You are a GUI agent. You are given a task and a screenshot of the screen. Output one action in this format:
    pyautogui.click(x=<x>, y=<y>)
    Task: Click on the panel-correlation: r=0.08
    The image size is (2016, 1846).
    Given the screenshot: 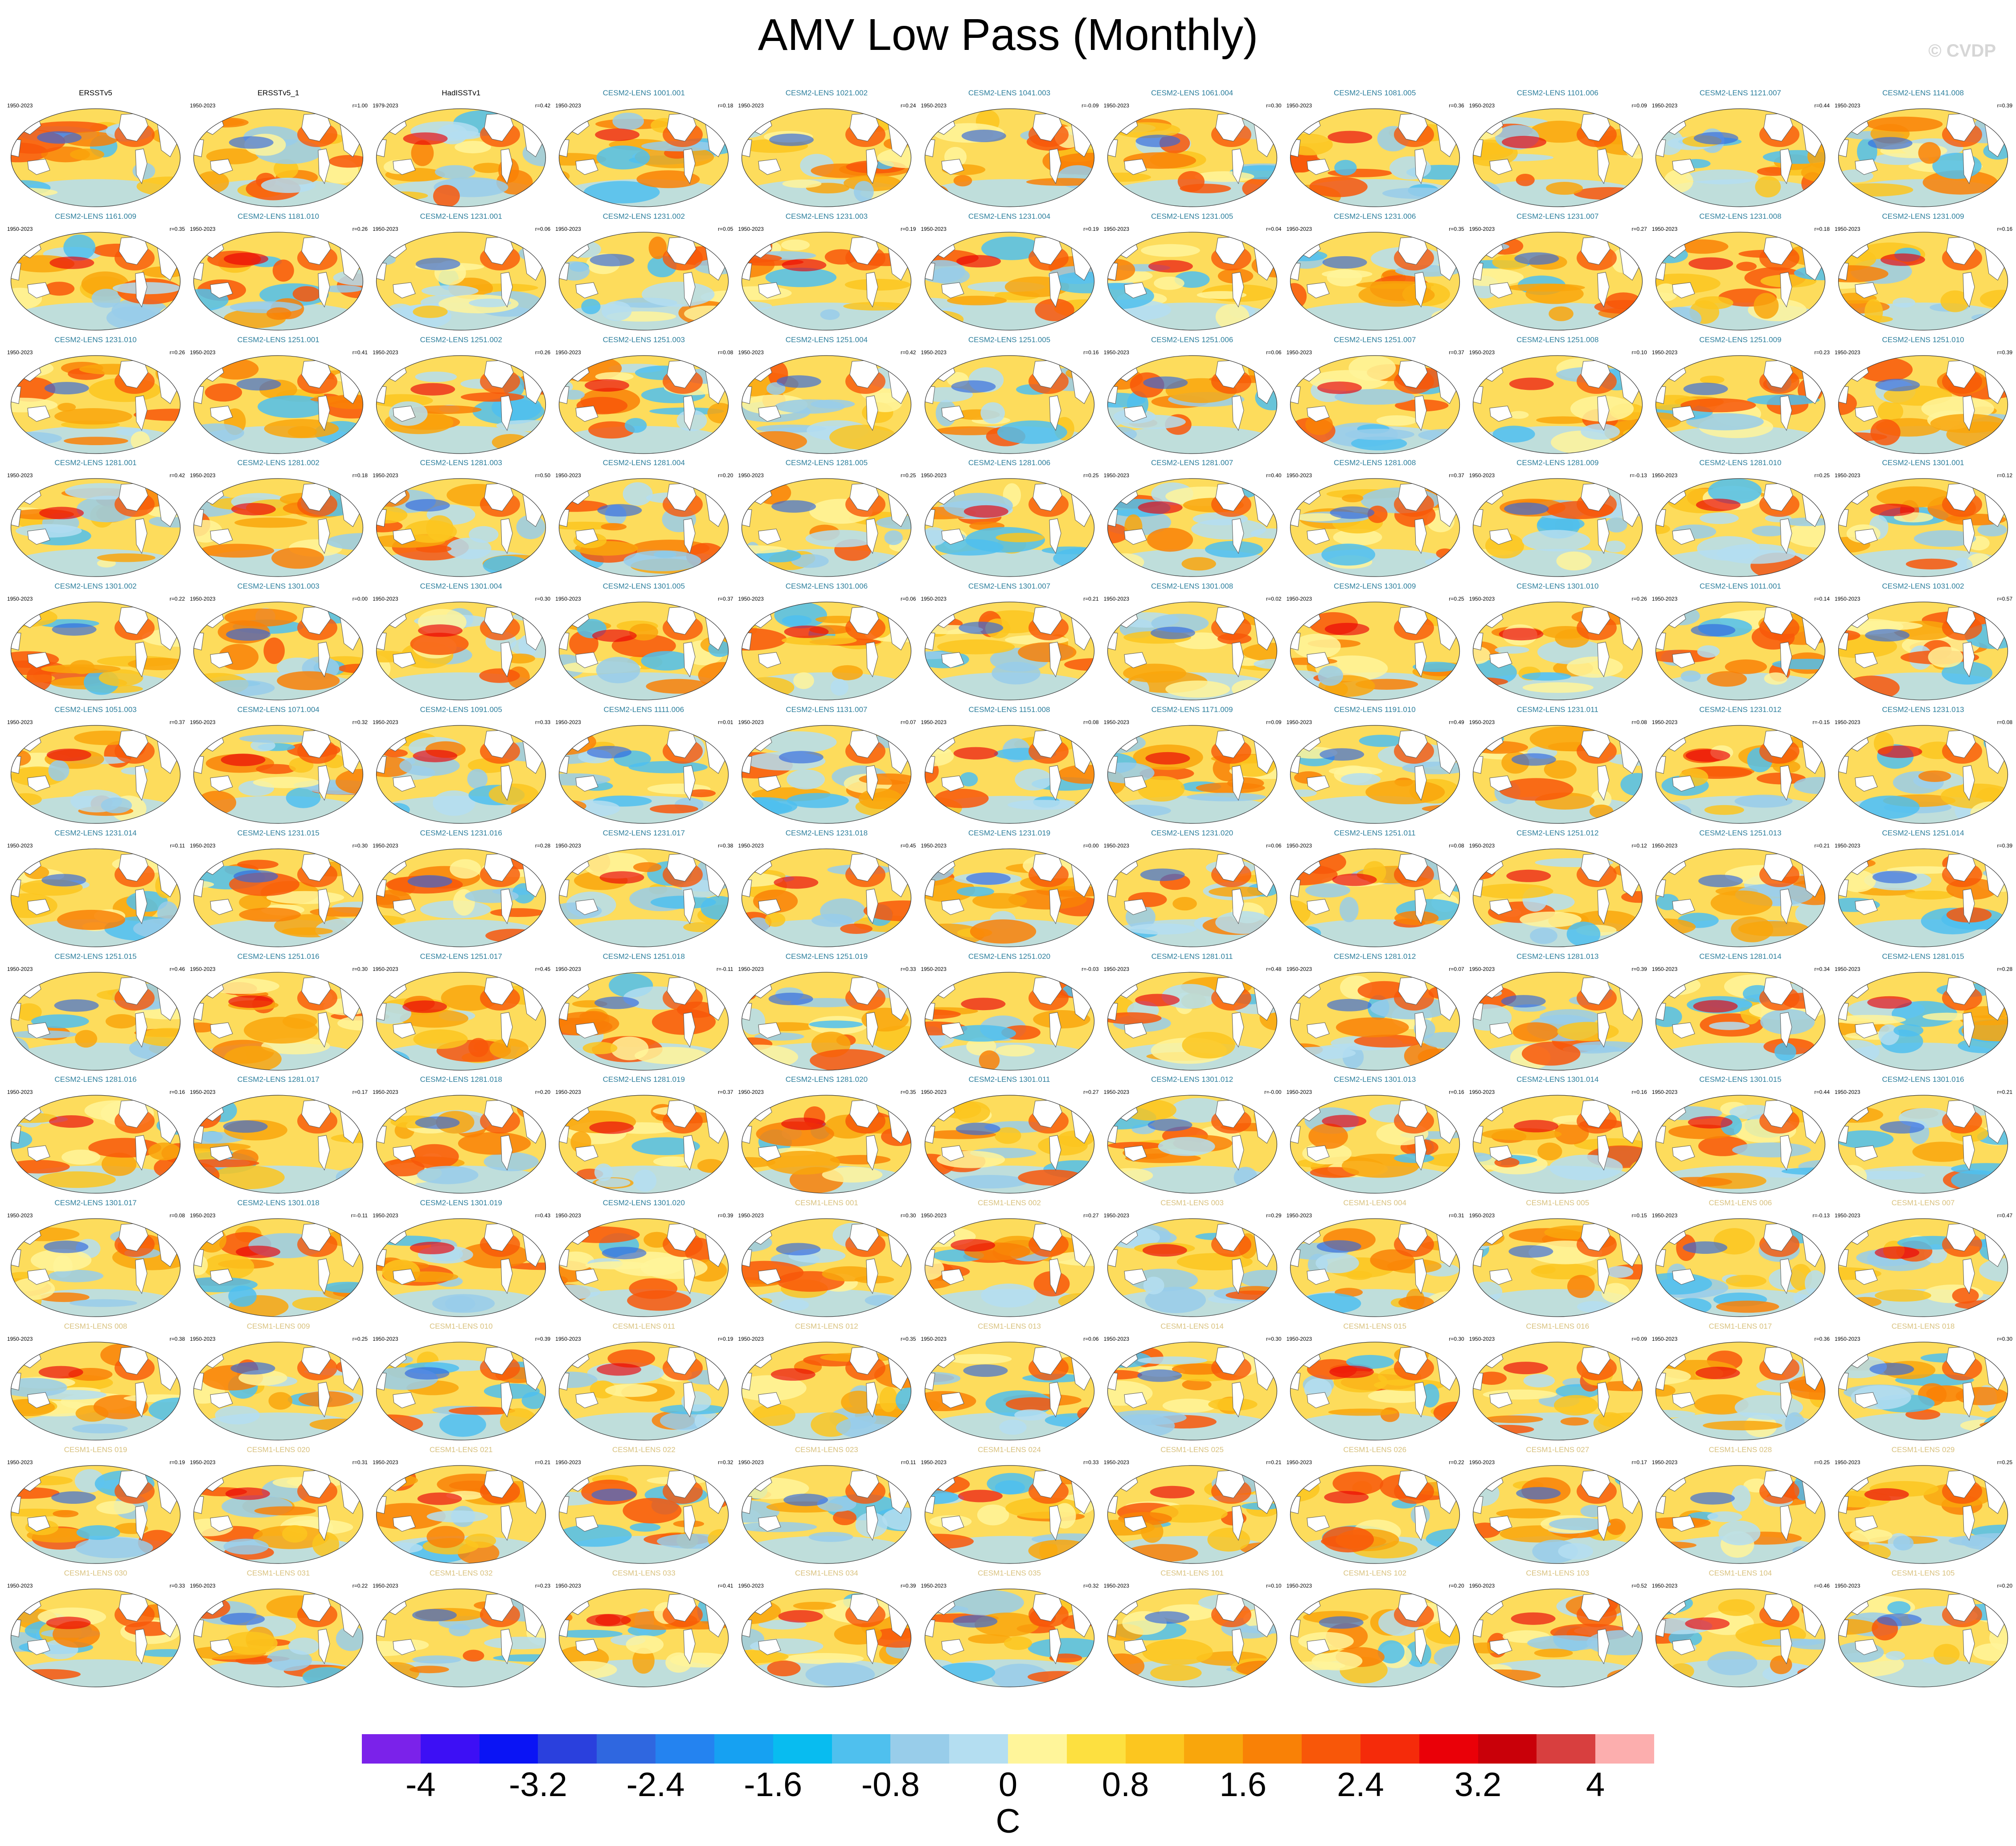 What is the action you would take?
    pyautogui.click(x=1457, y=846)
    